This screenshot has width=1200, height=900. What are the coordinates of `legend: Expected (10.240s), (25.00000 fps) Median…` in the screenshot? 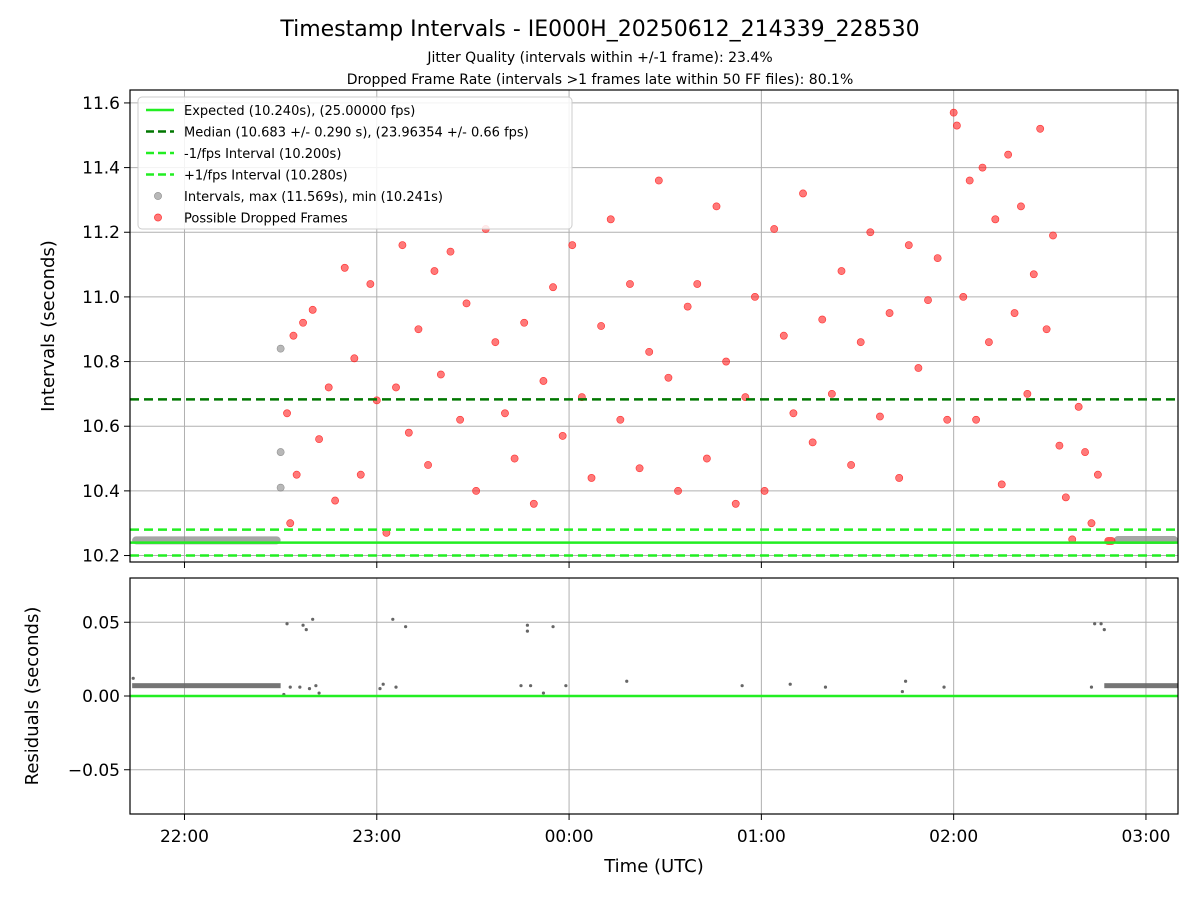 It's located at (355, 163).